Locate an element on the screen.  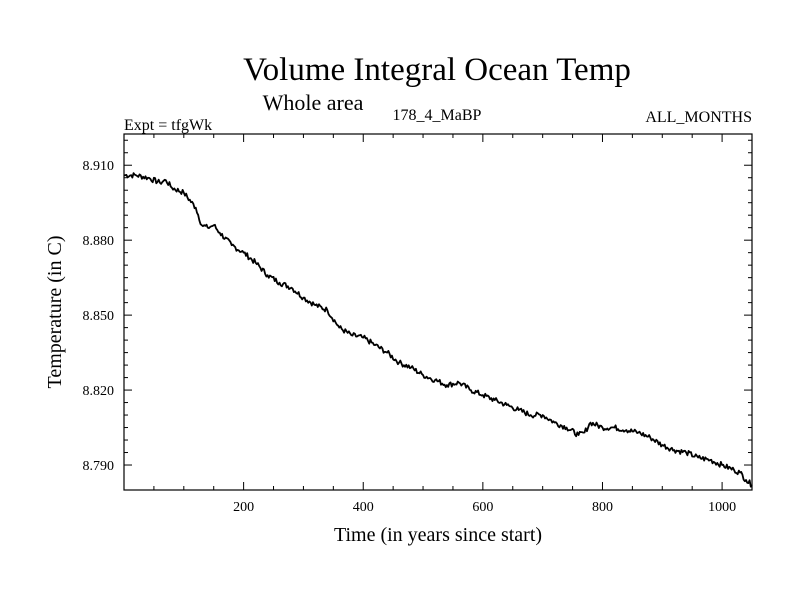
chart-title: Volume Integral Ocean Temp is located at coordinates (437, 70).